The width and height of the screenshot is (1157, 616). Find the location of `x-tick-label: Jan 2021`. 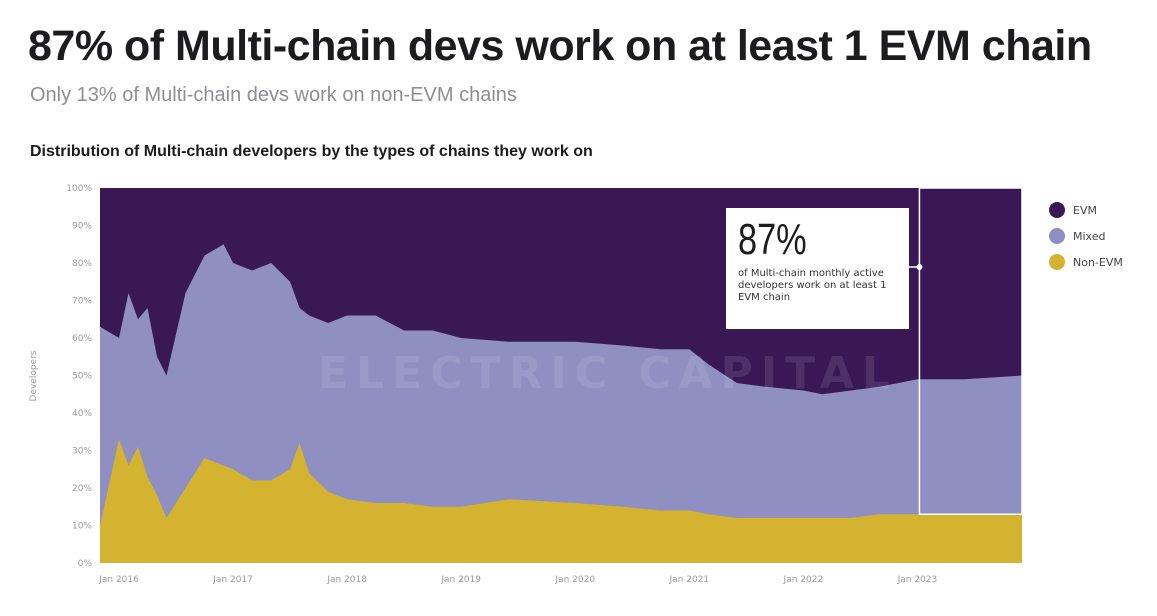

x-tick-label: Jan 2021 is located at coordinates (688, 580).